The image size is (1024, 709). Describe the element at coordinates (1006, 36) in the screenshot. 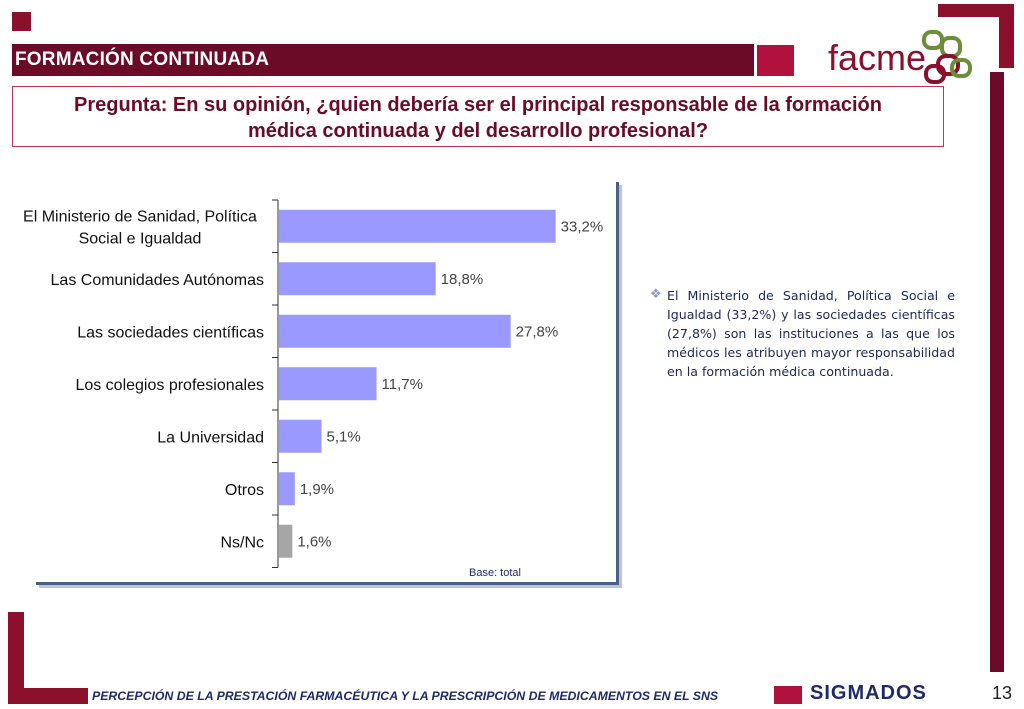

I see `decorative-corner-top-right-vertical` at that location.